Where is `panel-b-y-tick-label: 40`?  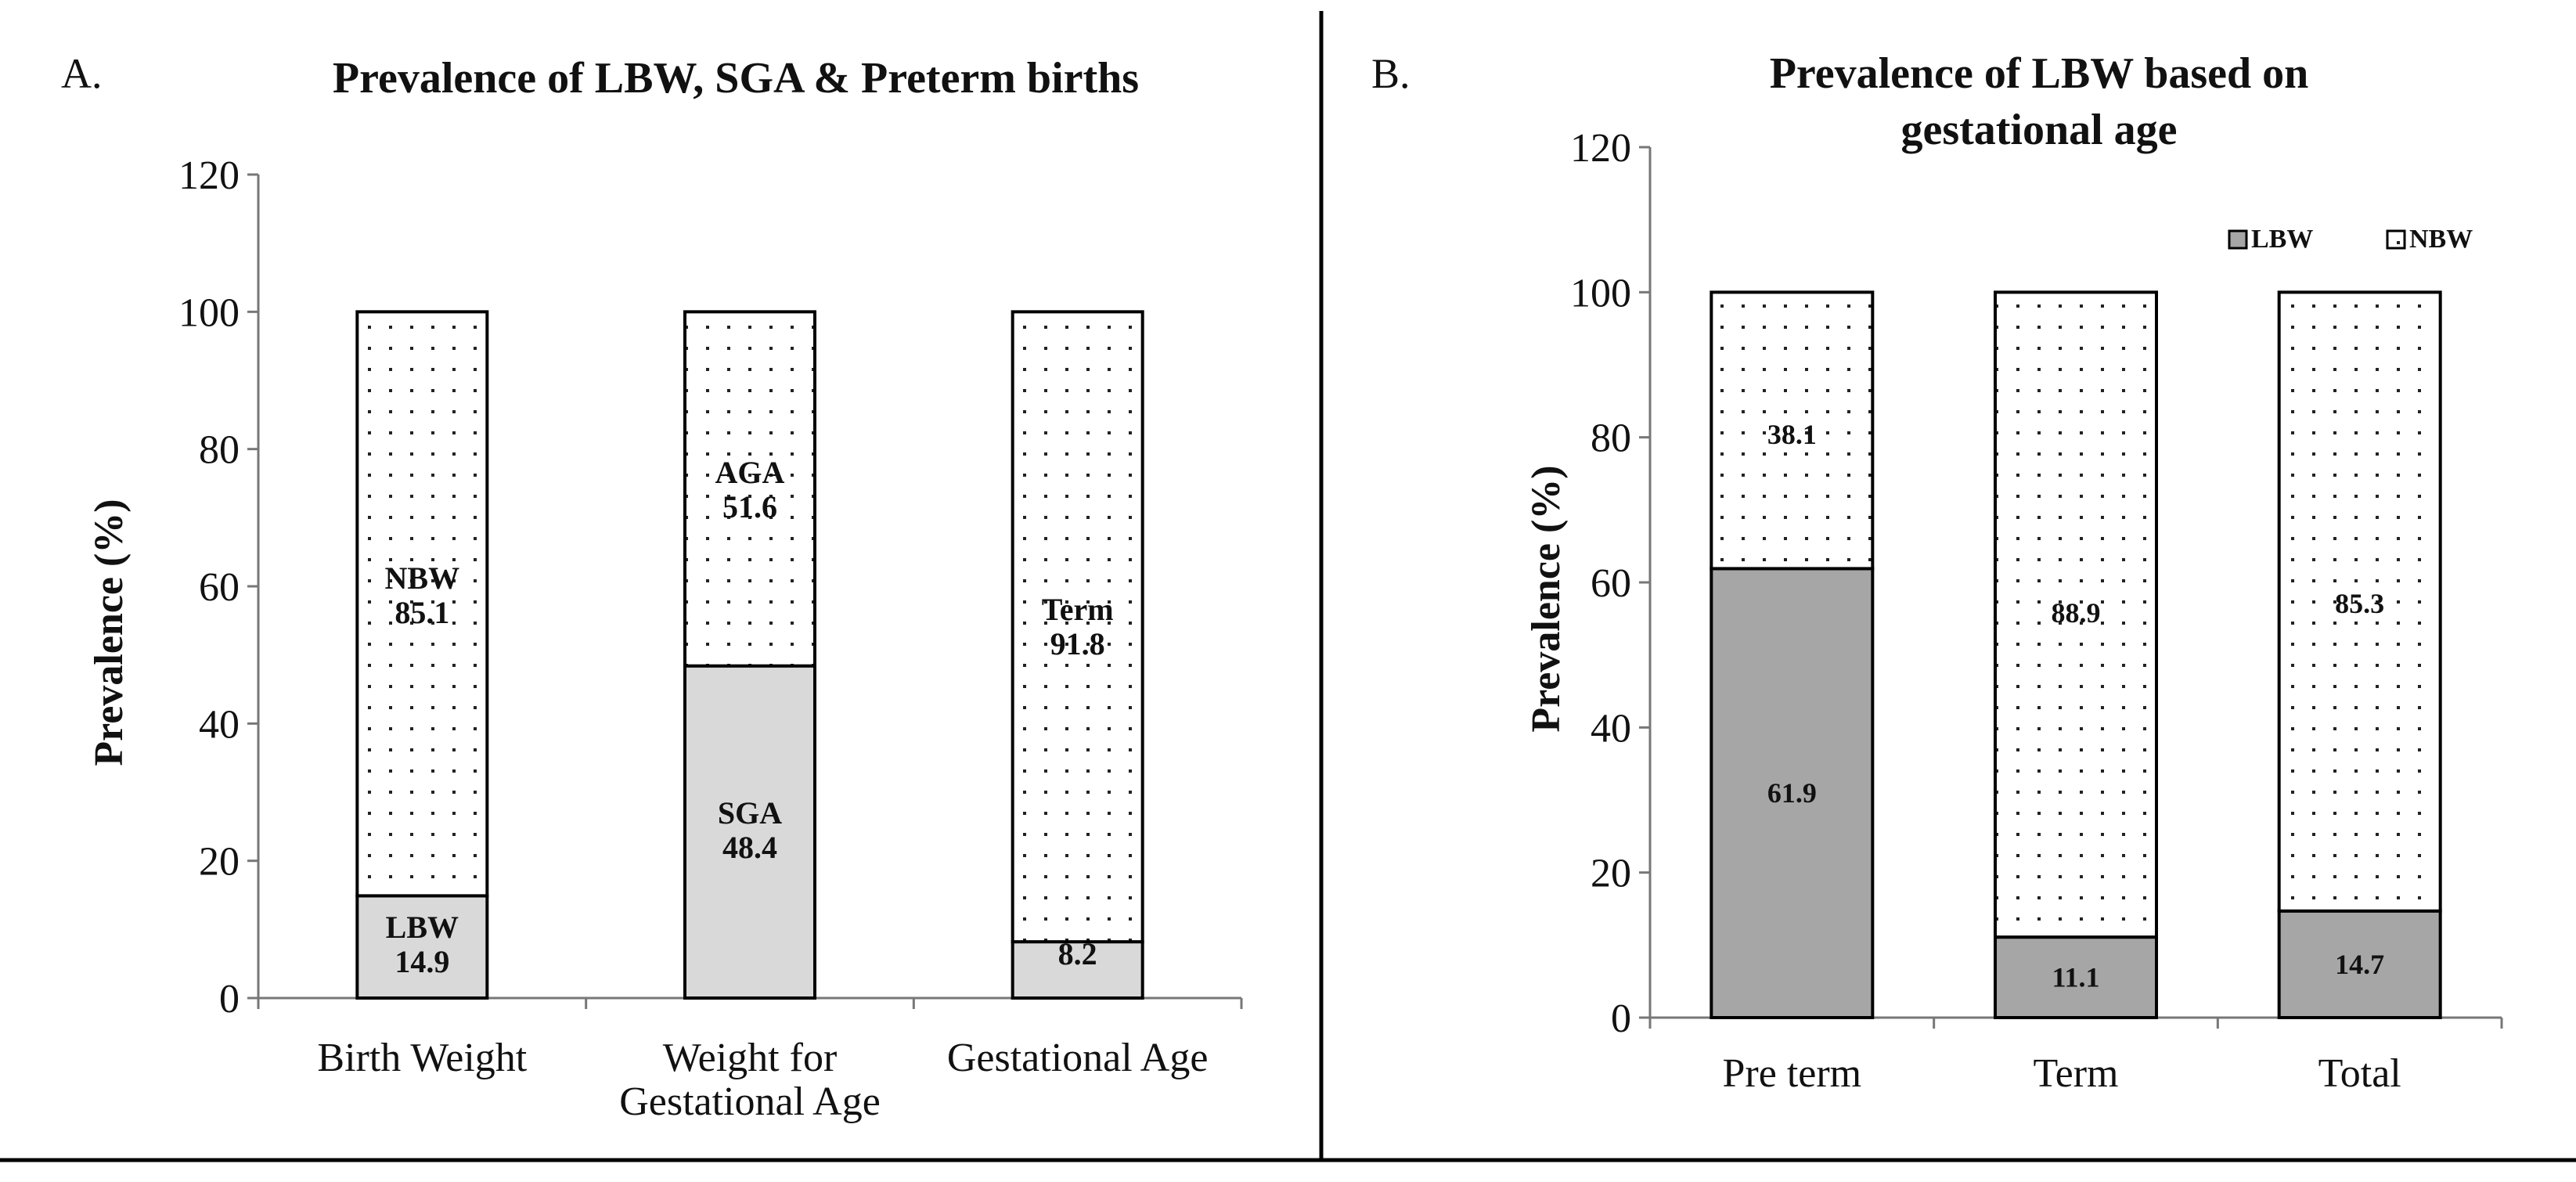
panel-b-y-tick-label: 40 is located at coordinates (1611, 729).